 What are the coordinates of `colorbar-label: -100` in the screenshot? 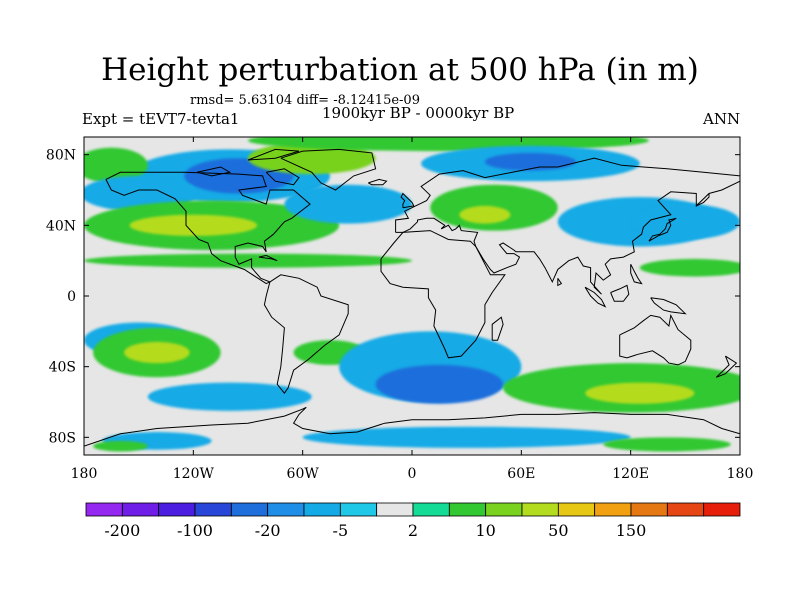 It's located at (195, 530).